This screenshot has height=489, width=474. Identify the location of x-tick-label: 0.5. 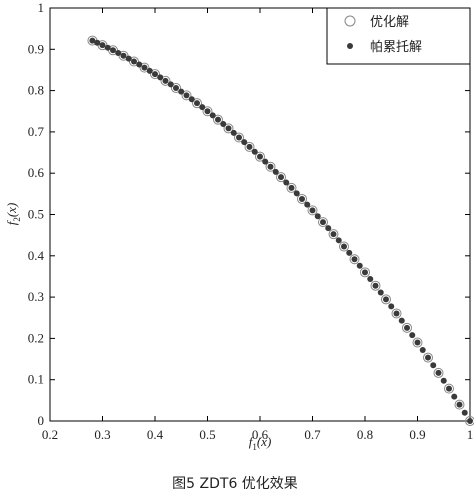
(207, 434).